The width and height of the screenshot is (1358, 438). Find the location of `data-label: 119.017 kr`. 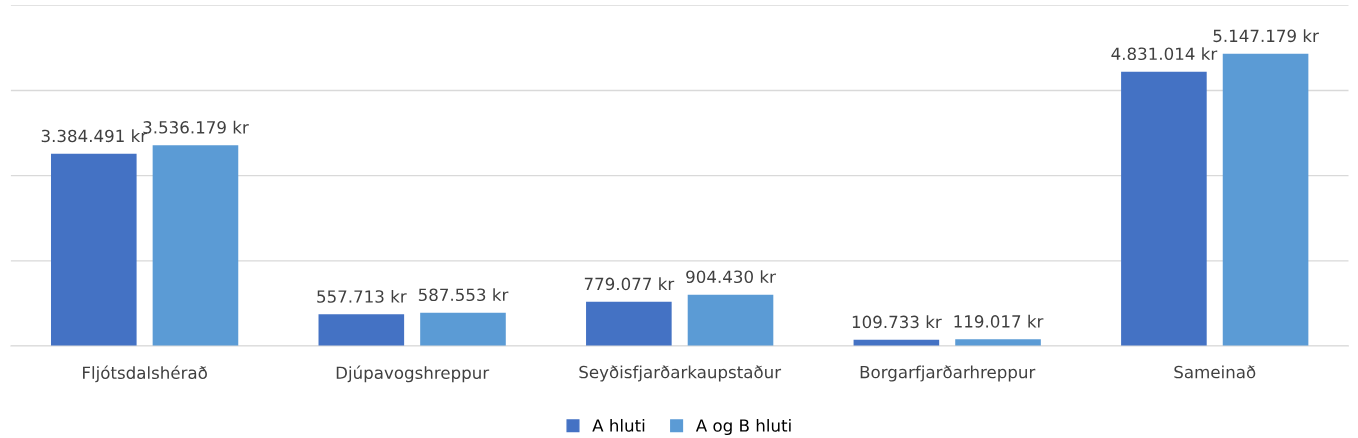

data-label: 119.017 kr is located at coordinates (999, 321).